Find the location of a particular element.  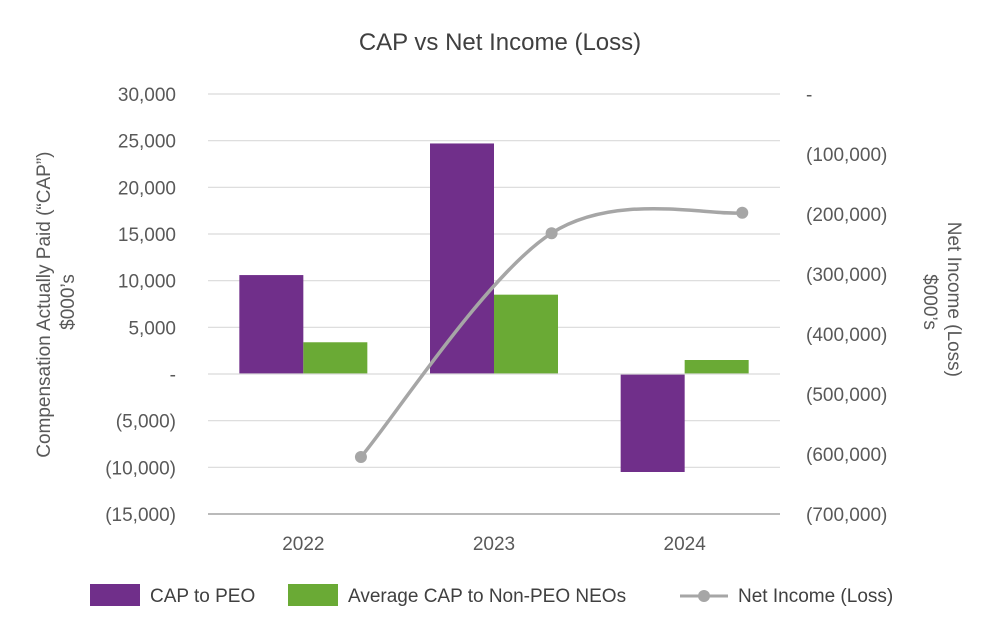

net-income-point-2022 is located at coordinates (360, 457).